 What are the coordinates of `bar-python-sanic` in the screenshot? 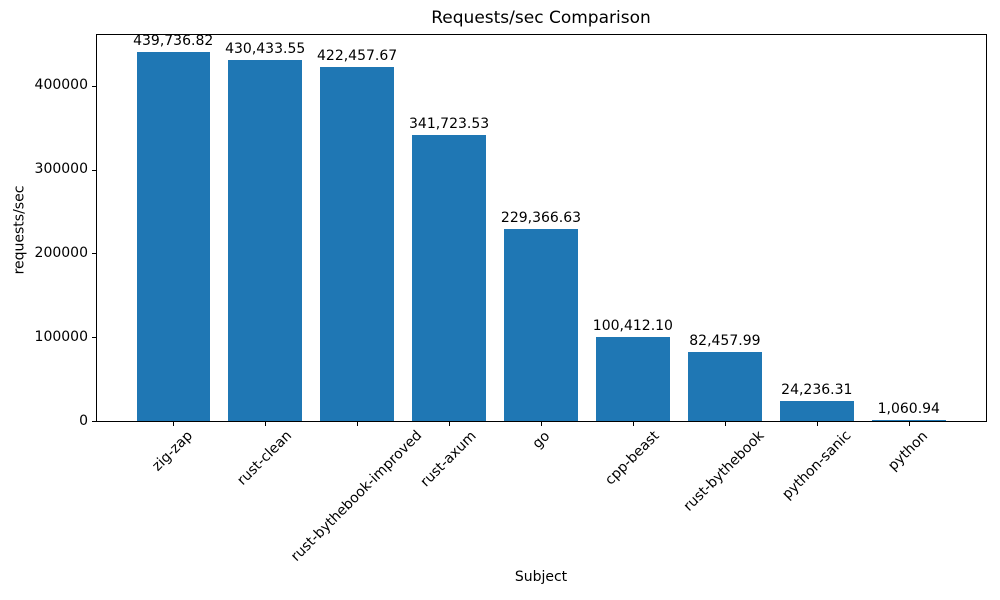 It's located at (817, 410).